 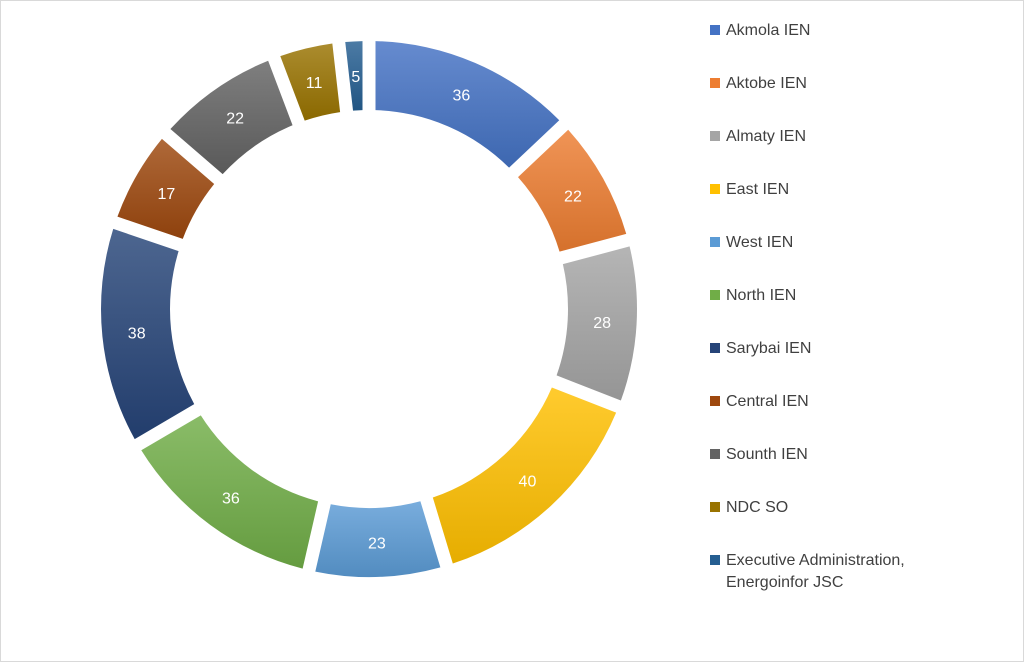 I want to click on legend-label: Sounth IEN, so click(x=767, y=454).